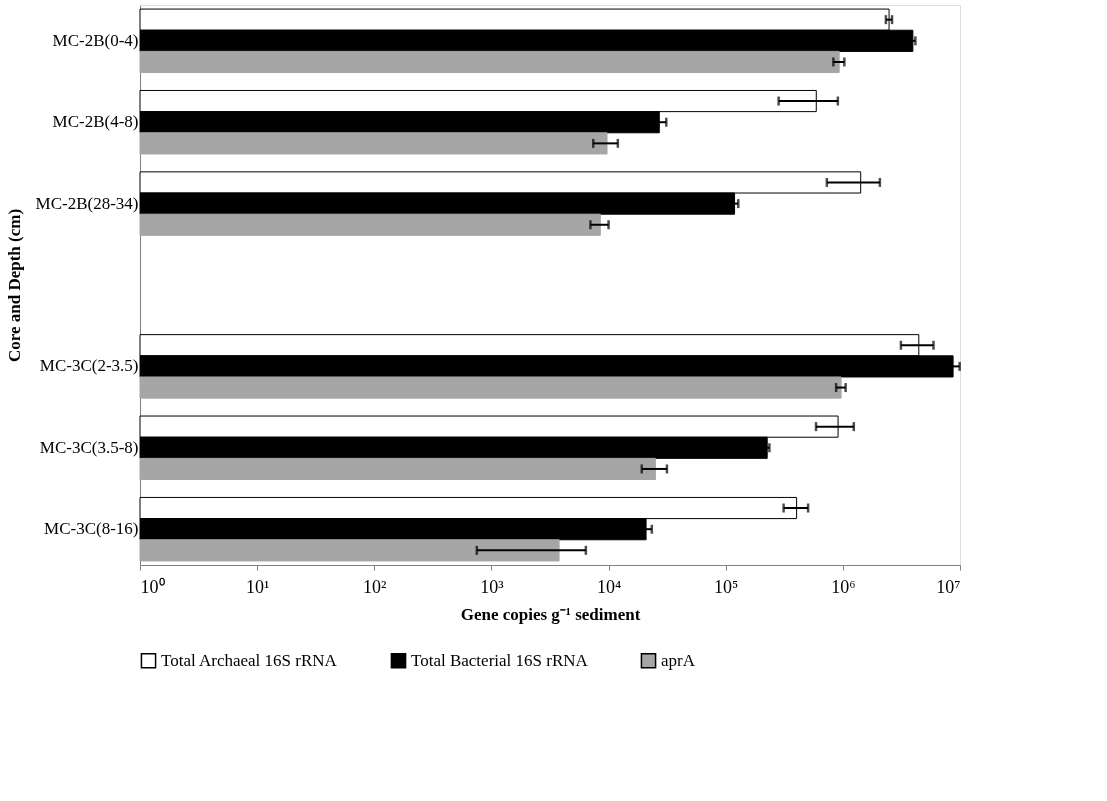 The width and height of the screenshot is (1107, 801). I want to click on y-tick-label: MC-3C(2-3.5), so click(89, 366).